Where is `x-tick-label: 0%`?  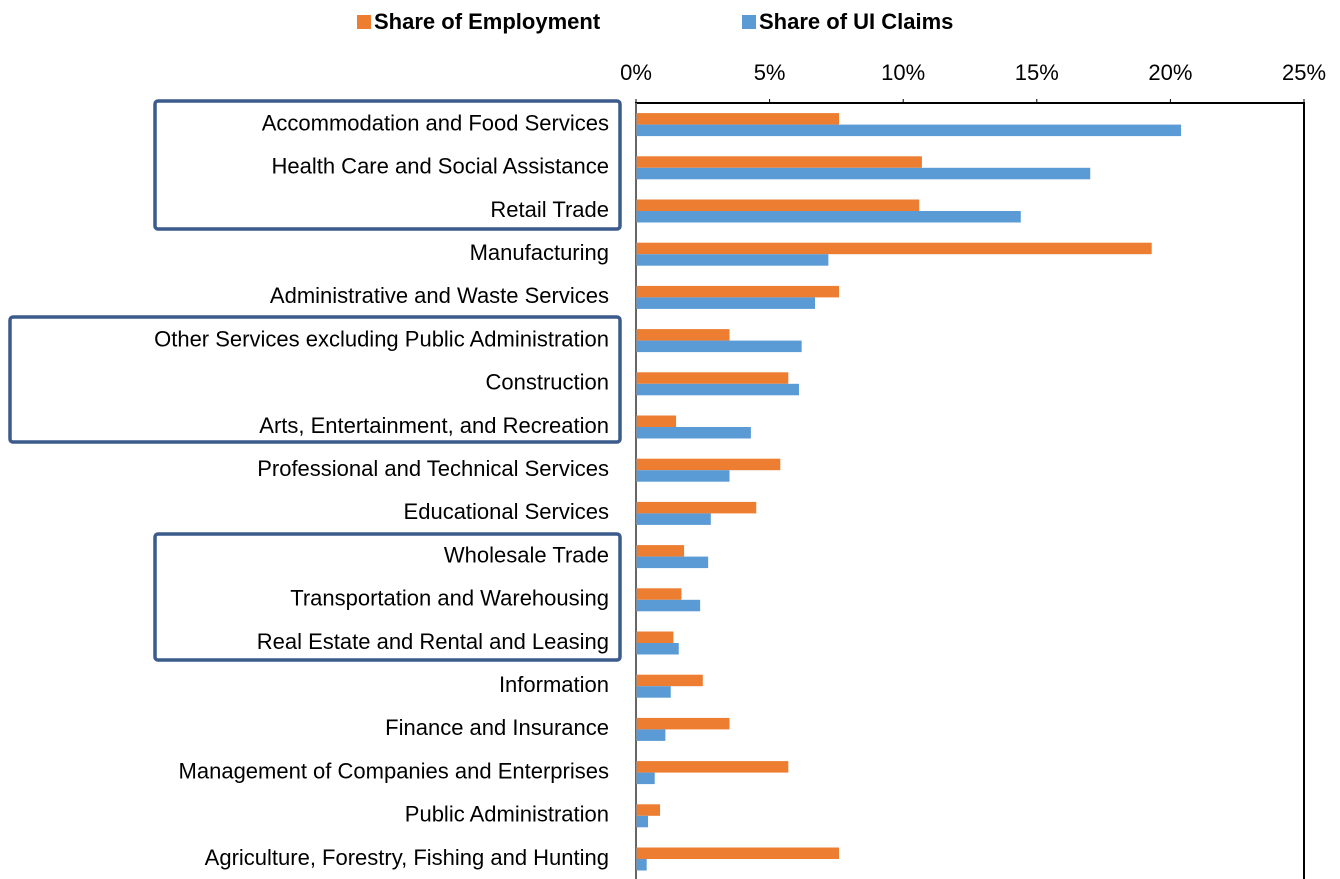
x-tick-label: 0% is located at coordinates (636, 72).